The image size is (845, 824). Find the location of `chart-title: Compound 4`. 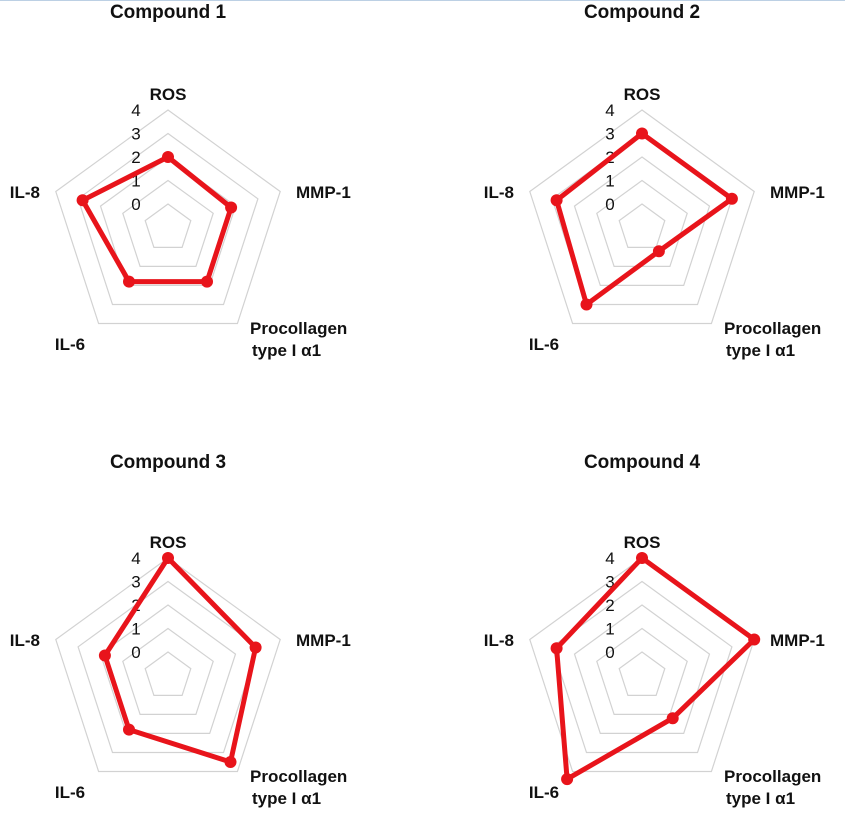

chart-title: Compound 4 is located at coordinates (642, 462).